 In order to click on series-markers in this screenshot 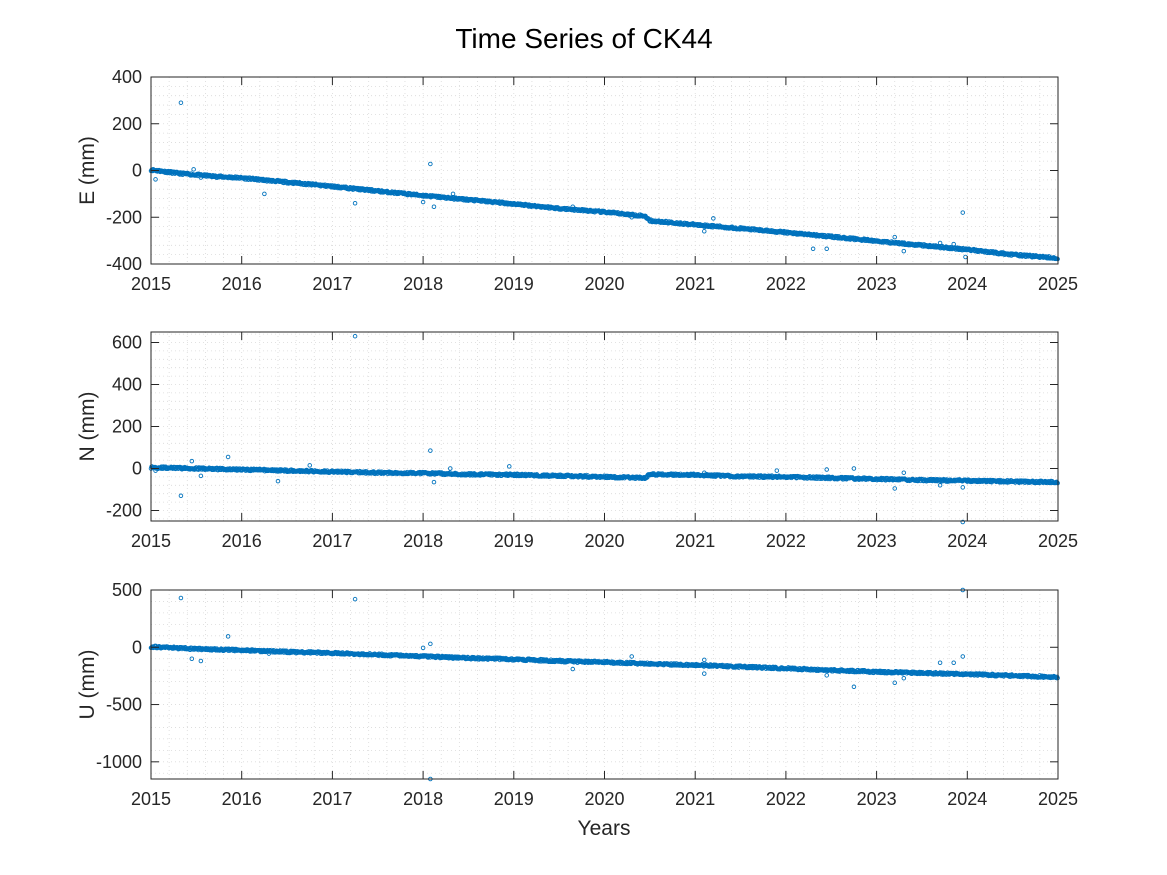, I will do `click(604, 181)`.